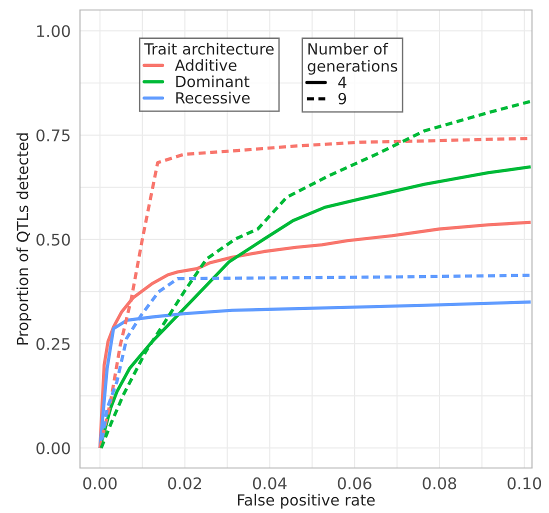 The image size is (549, 513). Describe the element at coordinates (213, 98) in the screenshot. I see `legend-label: Recessive` at that location.